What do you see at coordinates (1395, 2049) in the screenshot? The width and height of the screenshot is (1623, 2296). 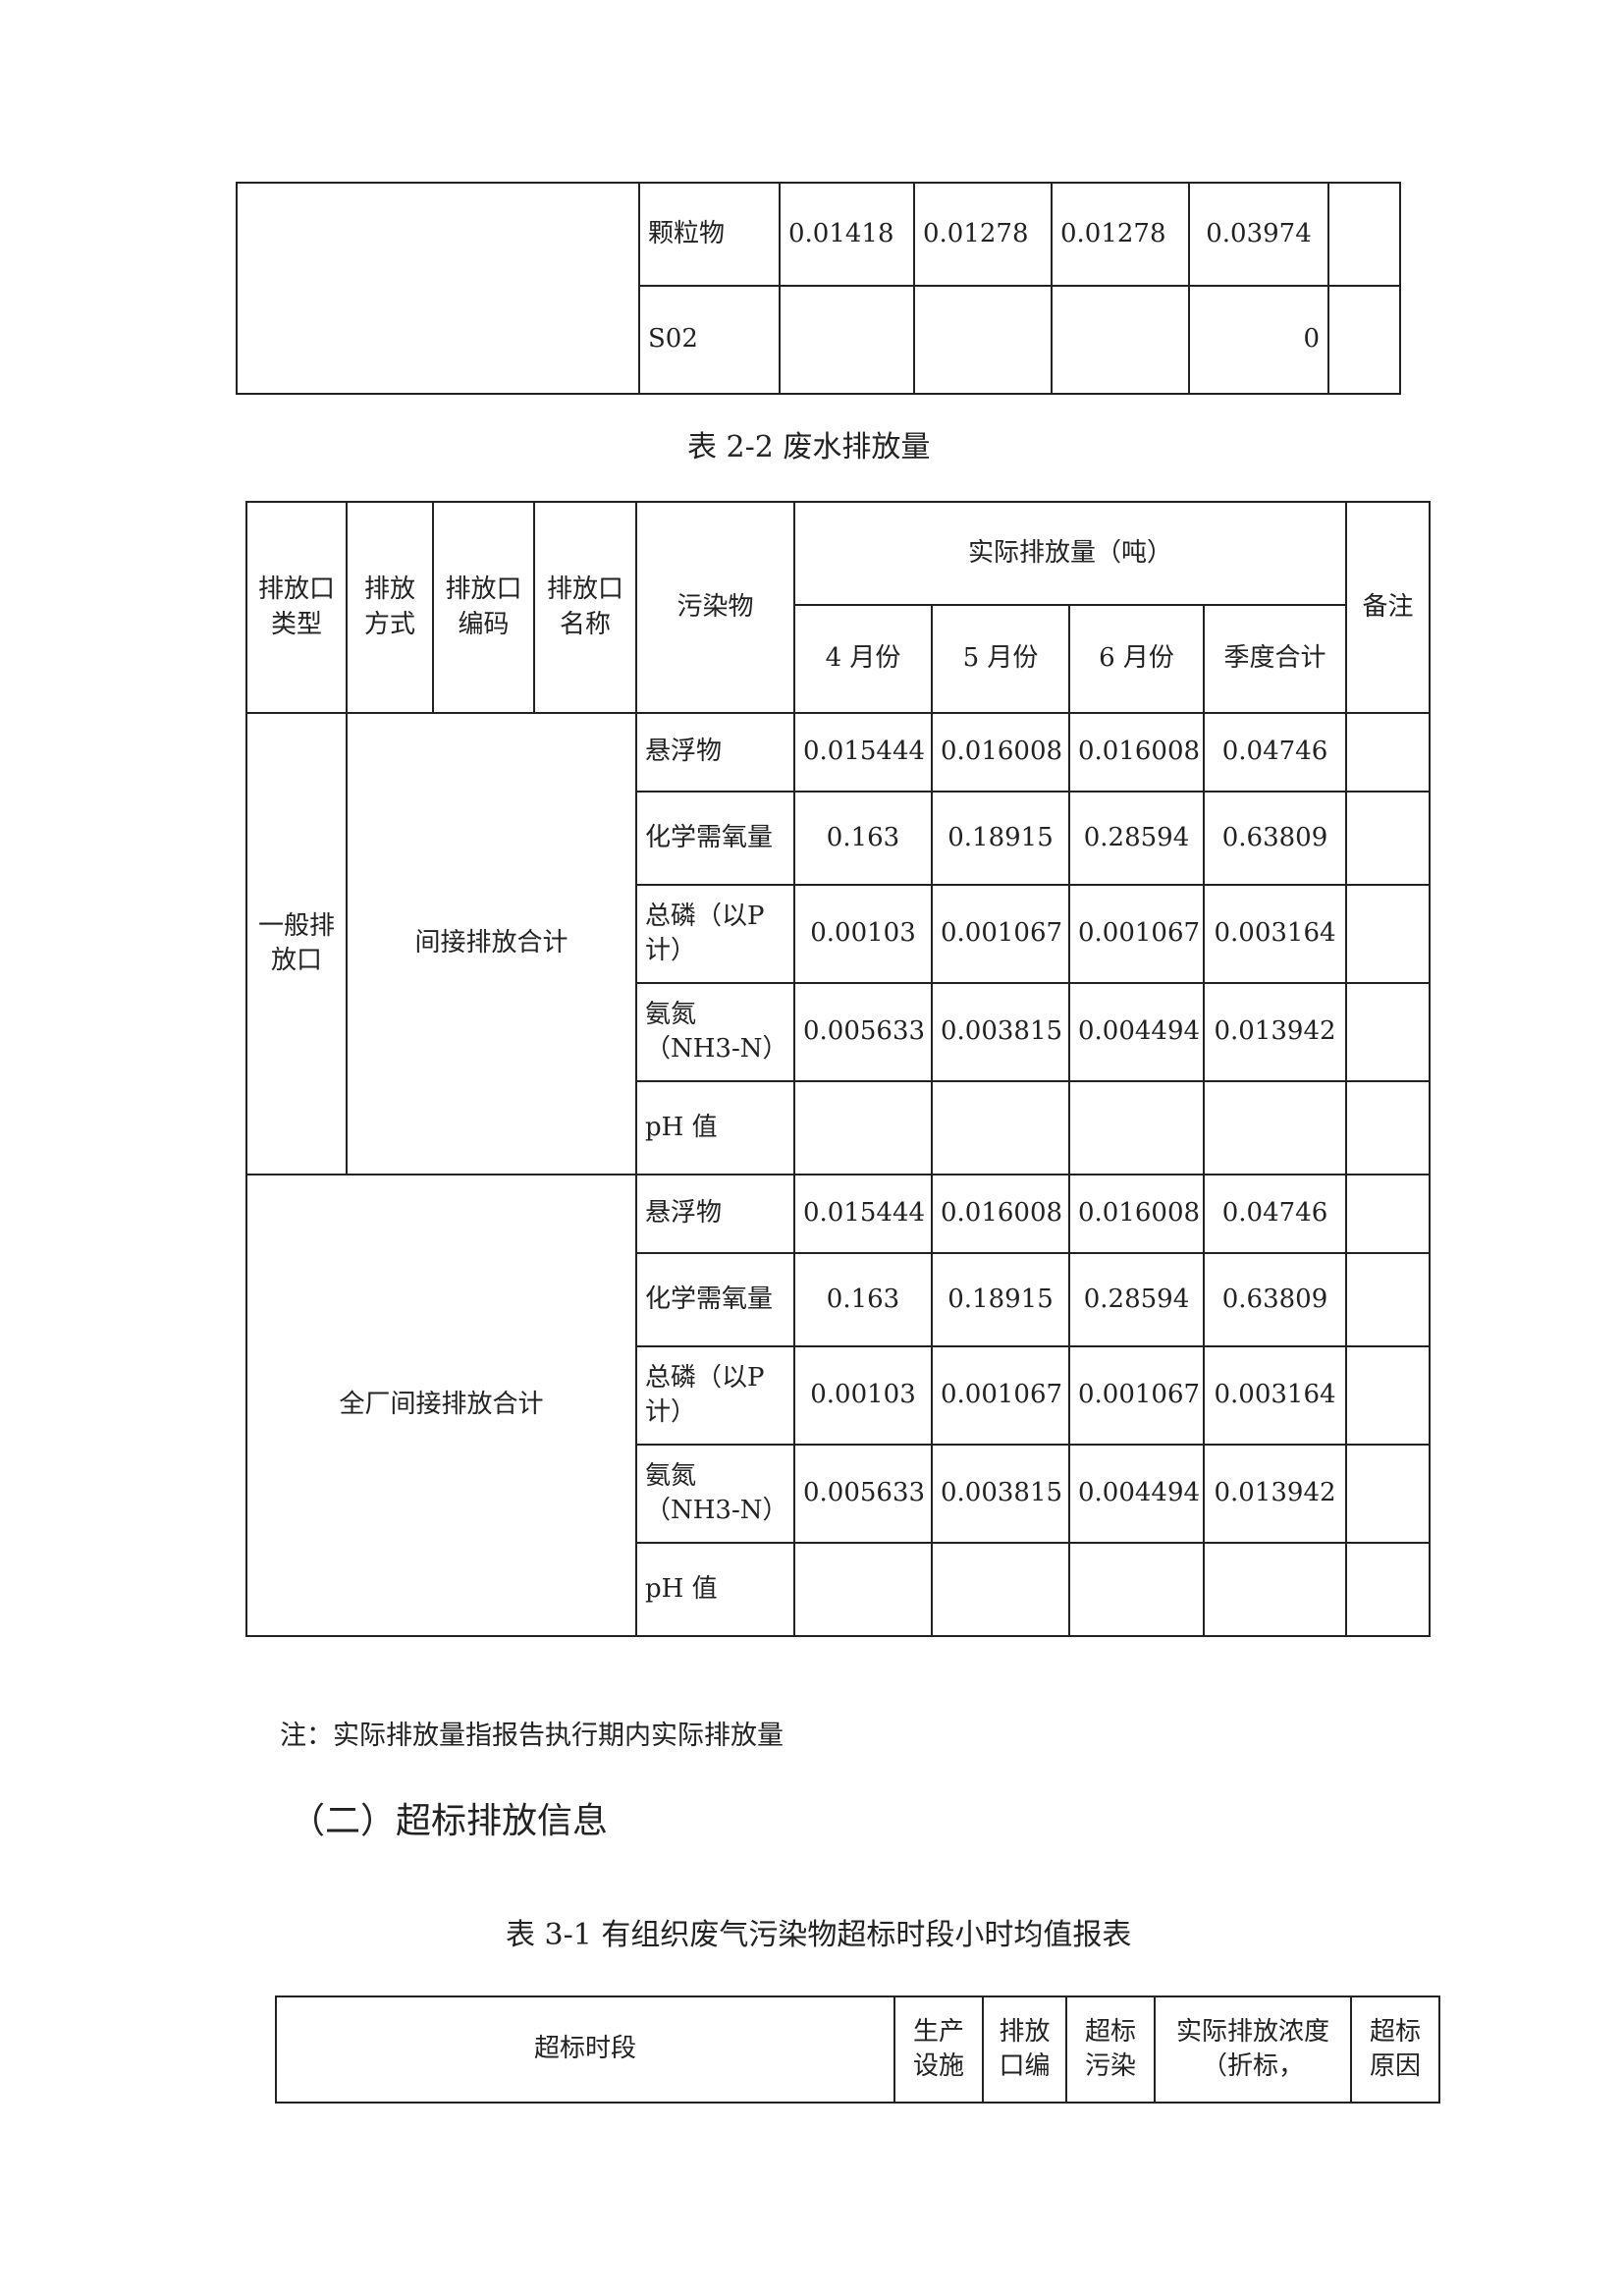 I see `header-exceed-reason: 超标原因` at bounding box center [1395, 2049].